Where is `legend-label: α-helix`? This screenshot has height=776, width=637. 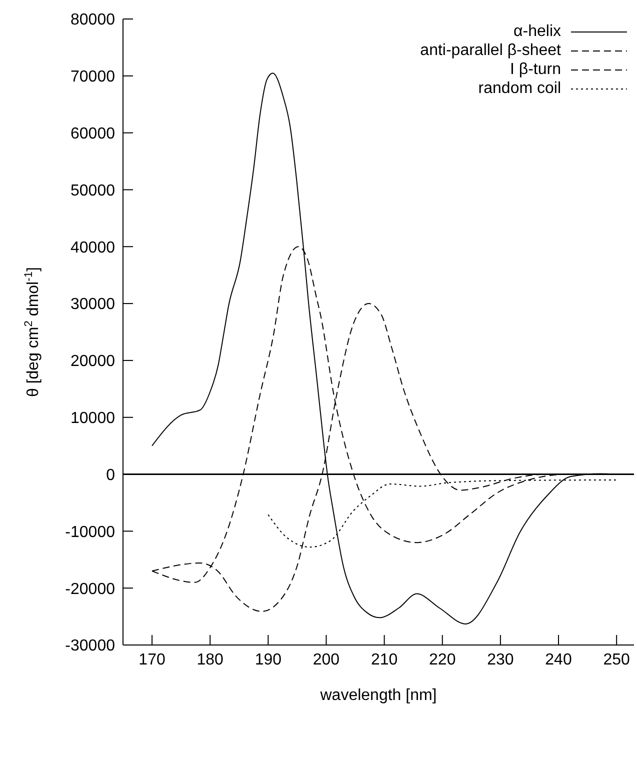
legend-label: α-helix is located at coordinates (537, 31).